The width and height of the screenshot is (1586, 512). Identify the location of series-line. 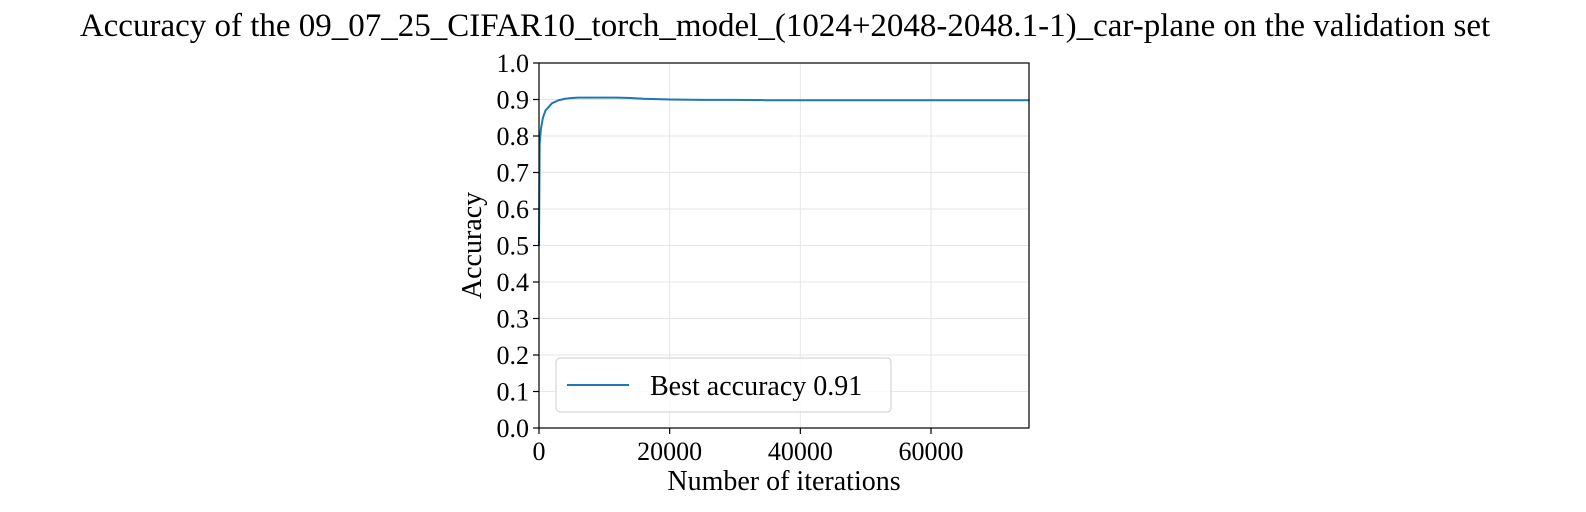
(783, 171).